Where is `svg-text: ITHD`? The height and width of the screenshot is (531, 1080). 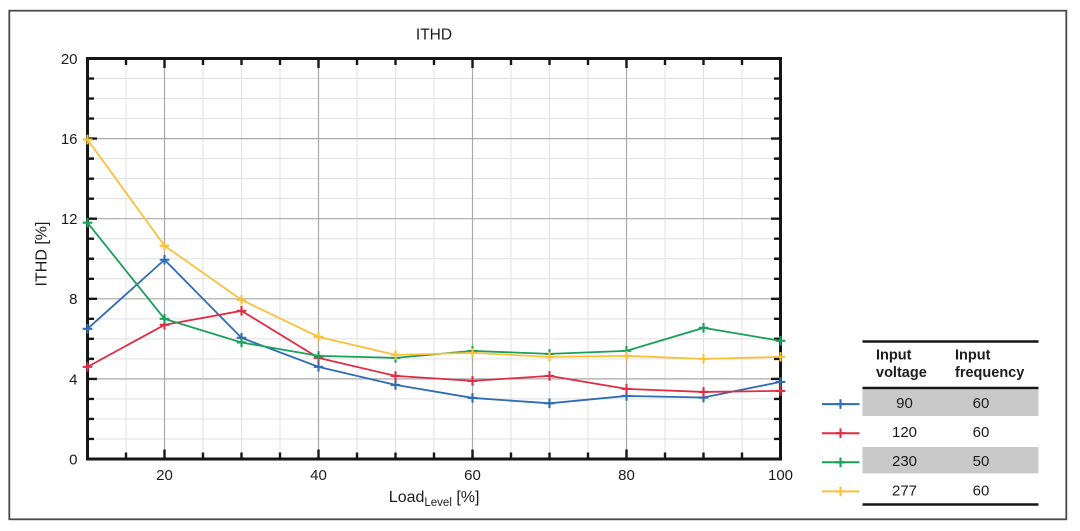 svg-text: ITHD is located at coordinates (434, 34).